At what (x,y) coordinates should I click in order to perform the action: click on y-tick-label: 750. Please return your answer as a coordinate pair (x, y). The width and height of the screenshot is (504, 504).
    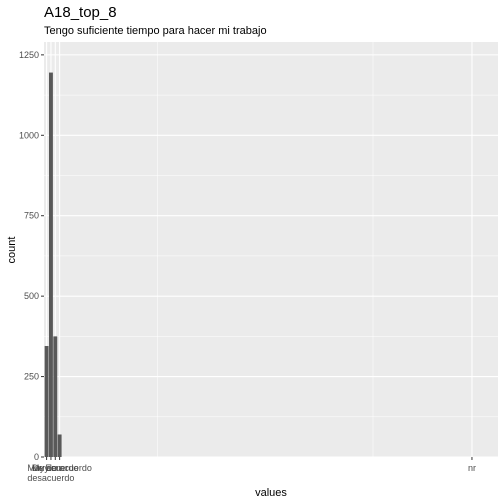
    Looking at the image, I should click on (31, 216).